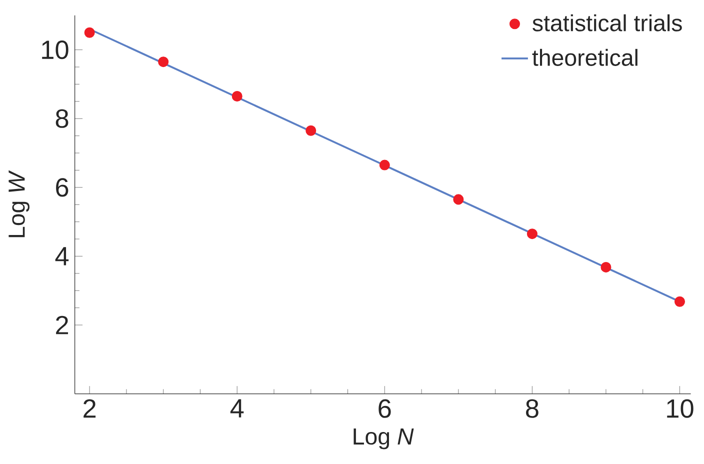 The image size is (704, 464). Describe the element at coordinates (237, 408) in the screenshot. I see `x-tick-label: 4` at that location.